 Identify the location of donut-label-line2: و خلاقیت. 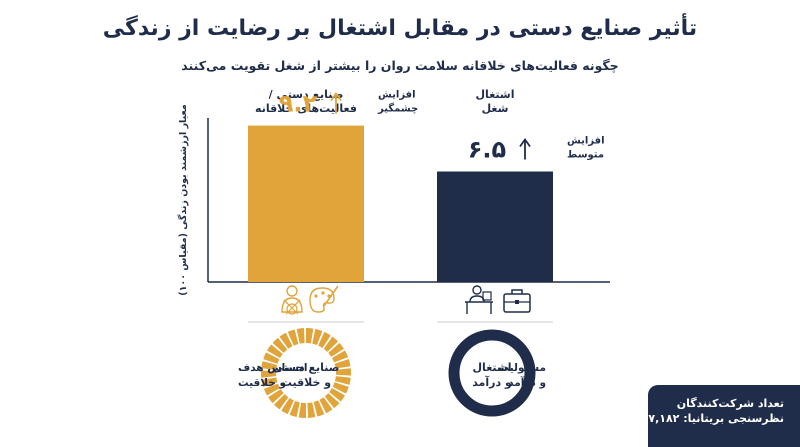
(306, 382).